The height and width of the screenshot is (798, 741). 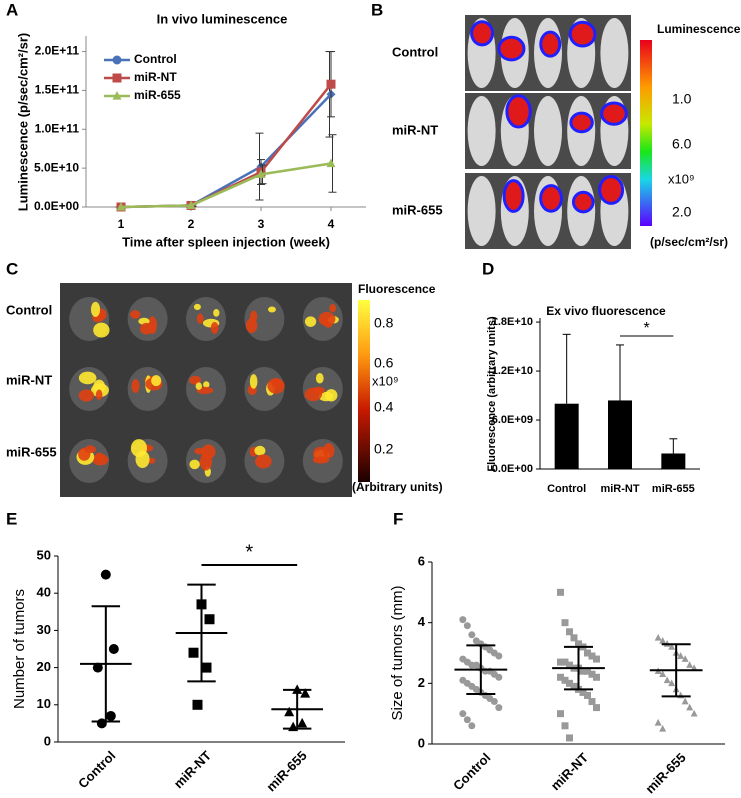 What do you see at coordinates (44, 554) in the screenshot?
I see `y-tick-label: 50` at bounding box center [44, 554].